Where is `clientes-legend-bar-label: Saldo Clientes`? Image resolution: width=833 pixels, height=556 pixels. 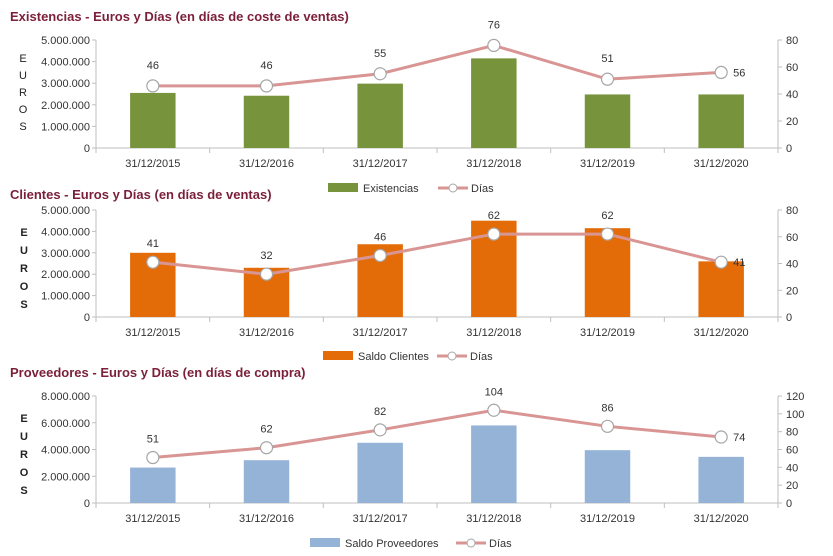
clientes-legend-bar-label: Saldo Clientes is located at coordinates (393, 357).